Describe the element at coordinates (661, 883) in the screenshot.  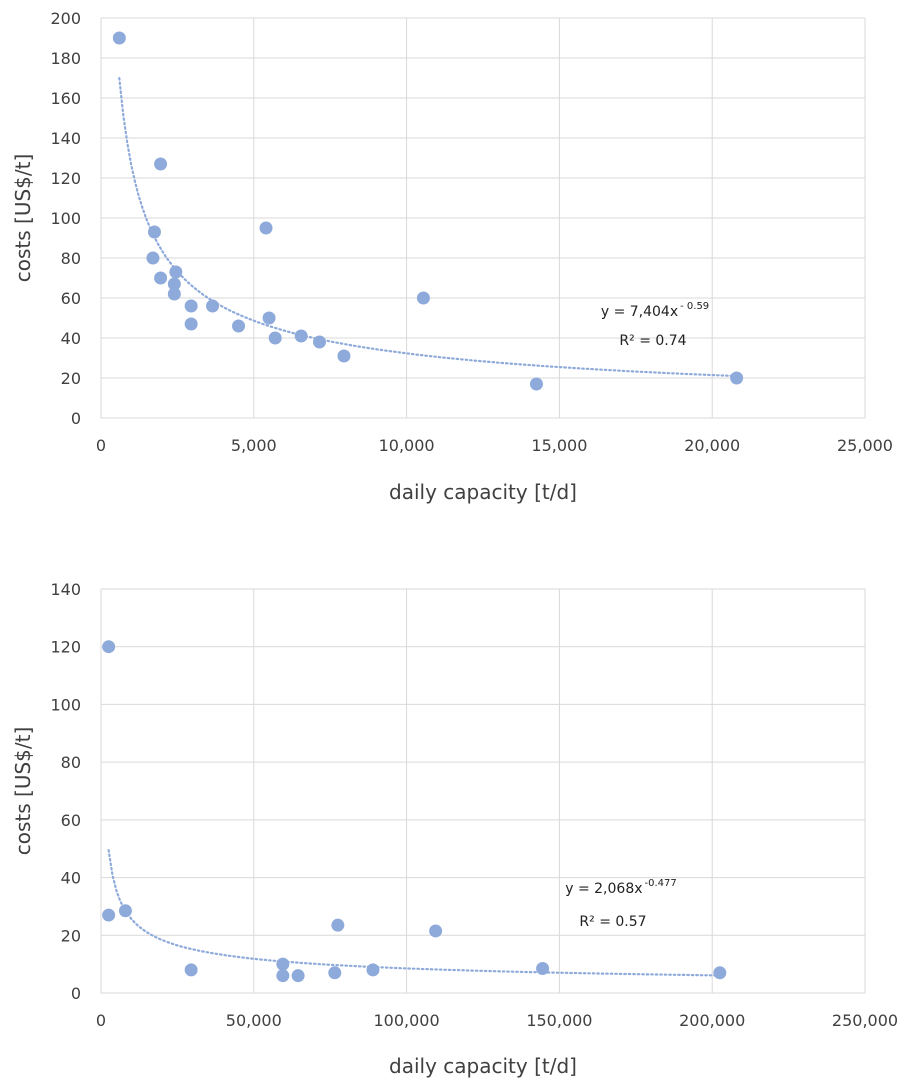
I see `equation-exponent: -0.477` at that location.